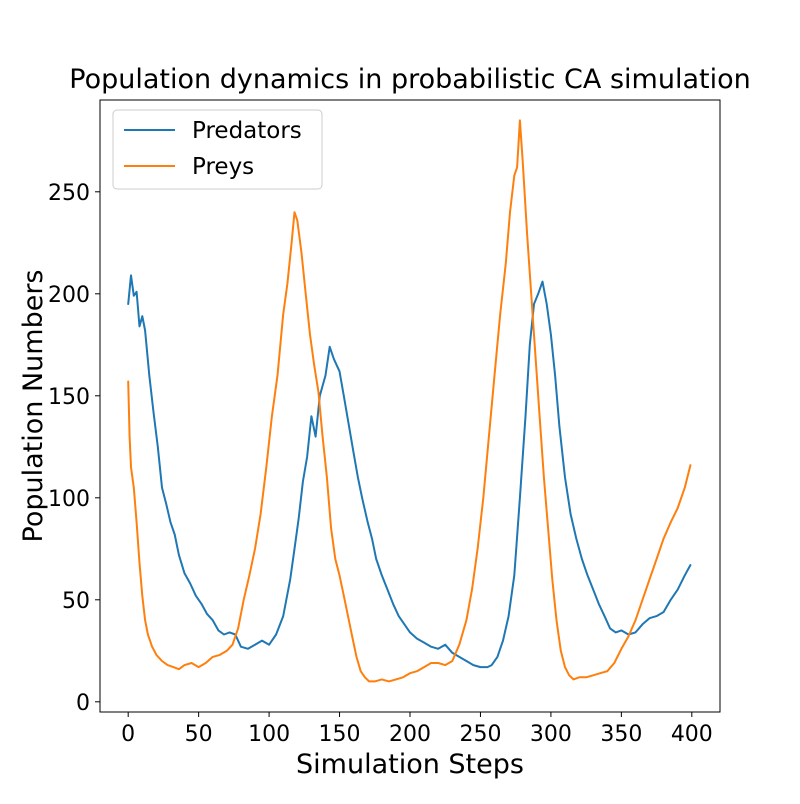 The width and height of the screenshot is (800, 804). Describe the element at coordinates (217, 149) in the screenshot. I see `legend: Predators Preys` at that location.